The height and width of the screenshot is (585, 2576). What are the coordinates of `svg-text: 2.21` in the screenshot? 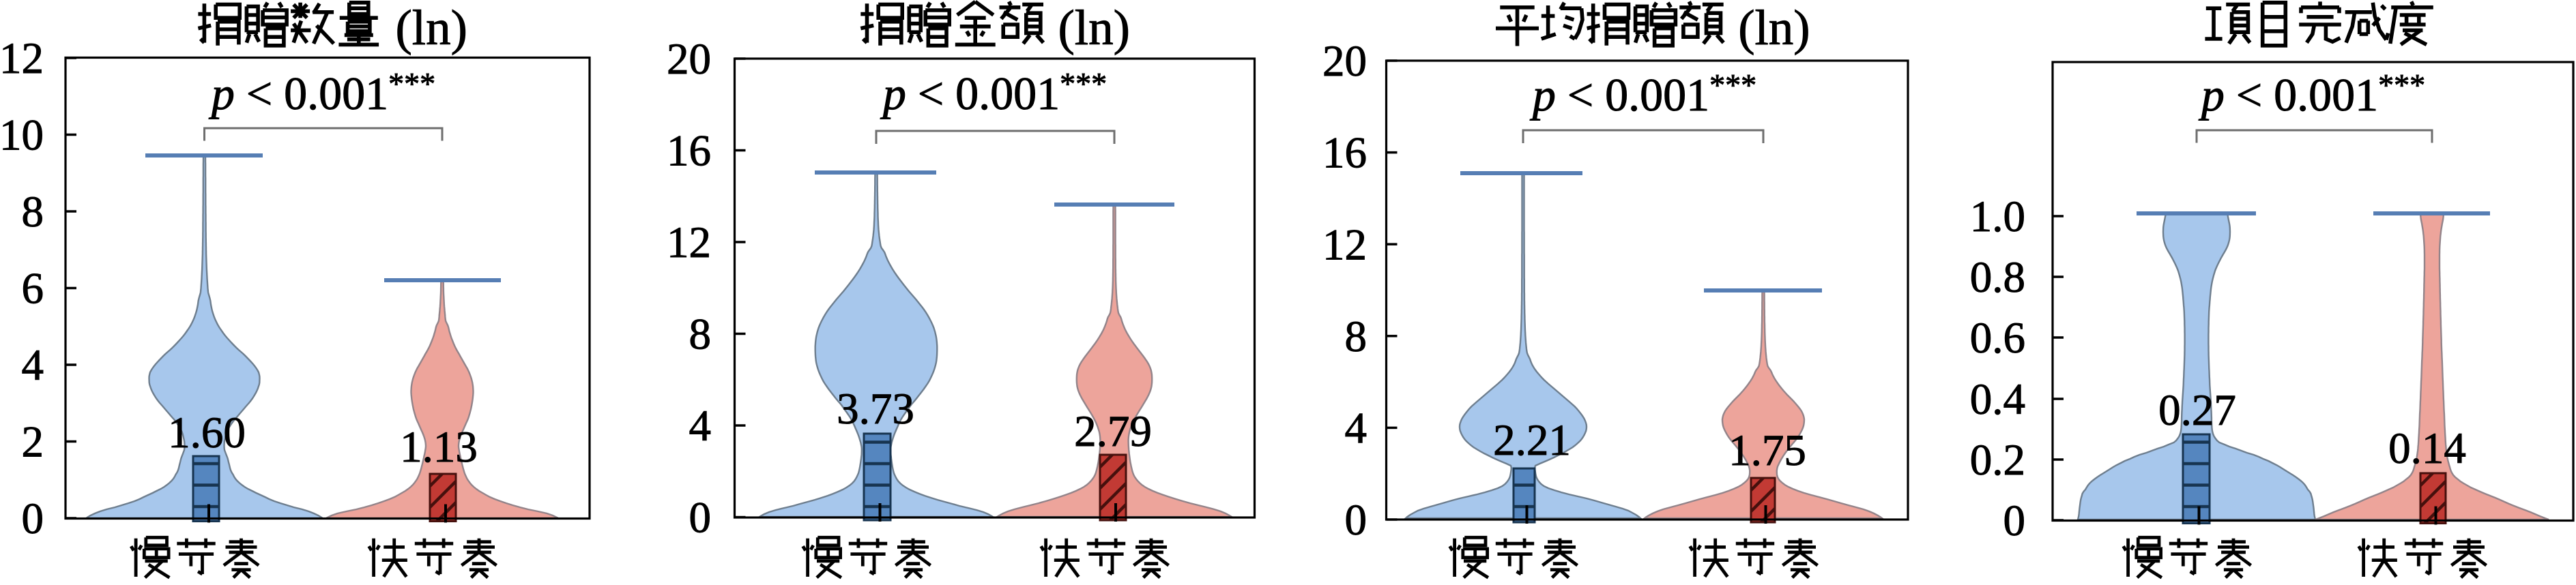 It's located at (1532, 440).